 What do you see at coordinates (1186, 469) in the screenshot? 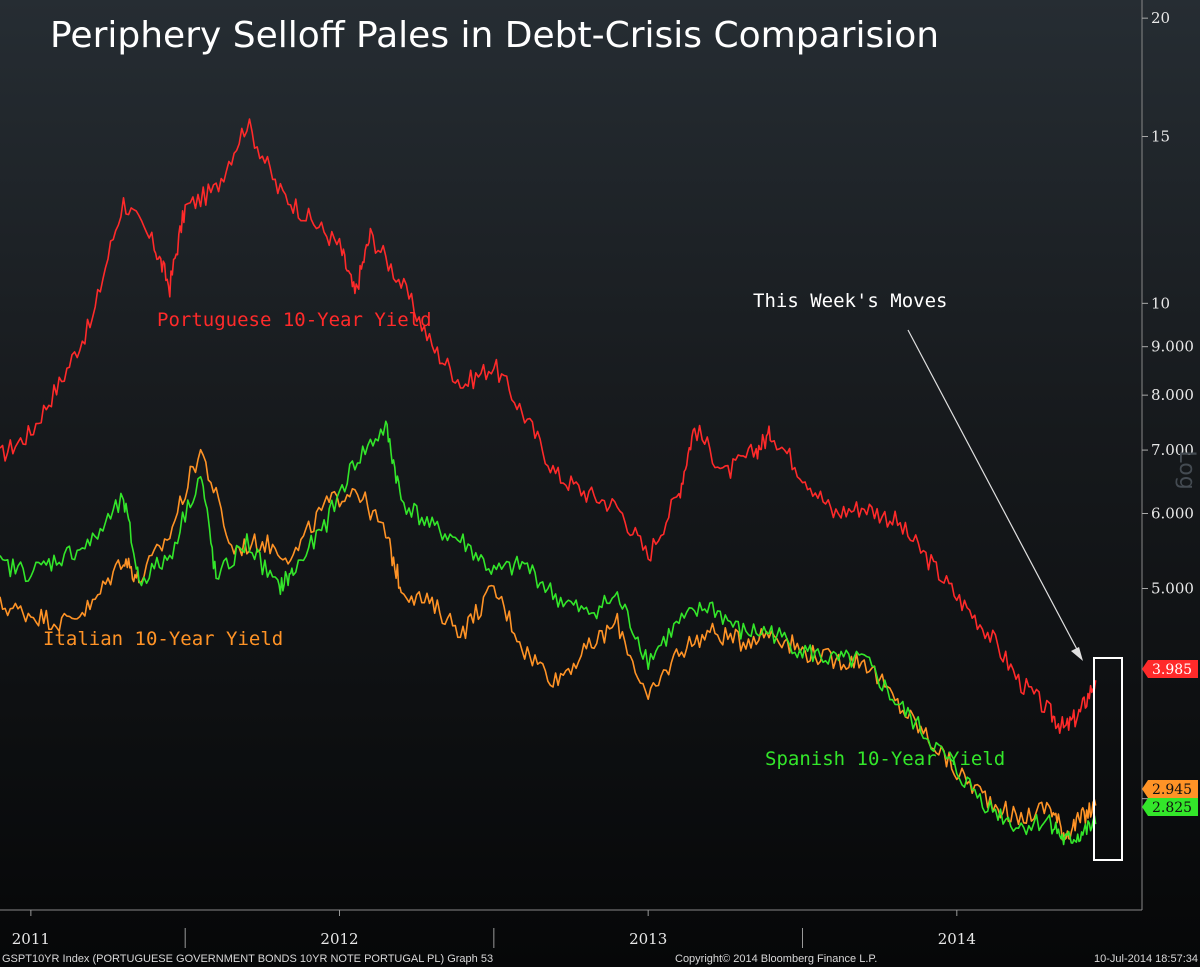
I see `log-scale-label: Log` at bounding box center [1186, 469].